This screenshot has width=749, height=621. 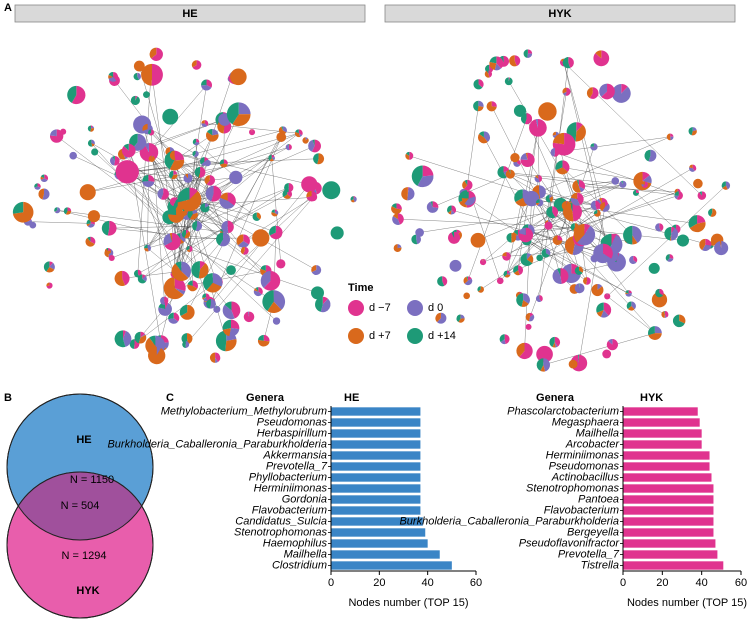 I want to click on y-tick-label: Clostridium, so click(x=299, y=565).